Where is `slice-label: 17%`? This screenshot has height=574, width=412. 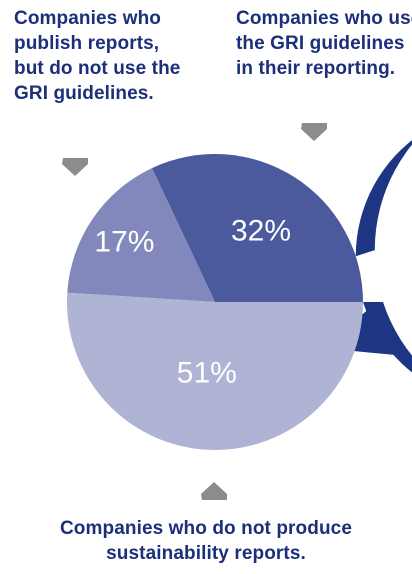
slice-label: 17% is located at coordinates (124, 241).